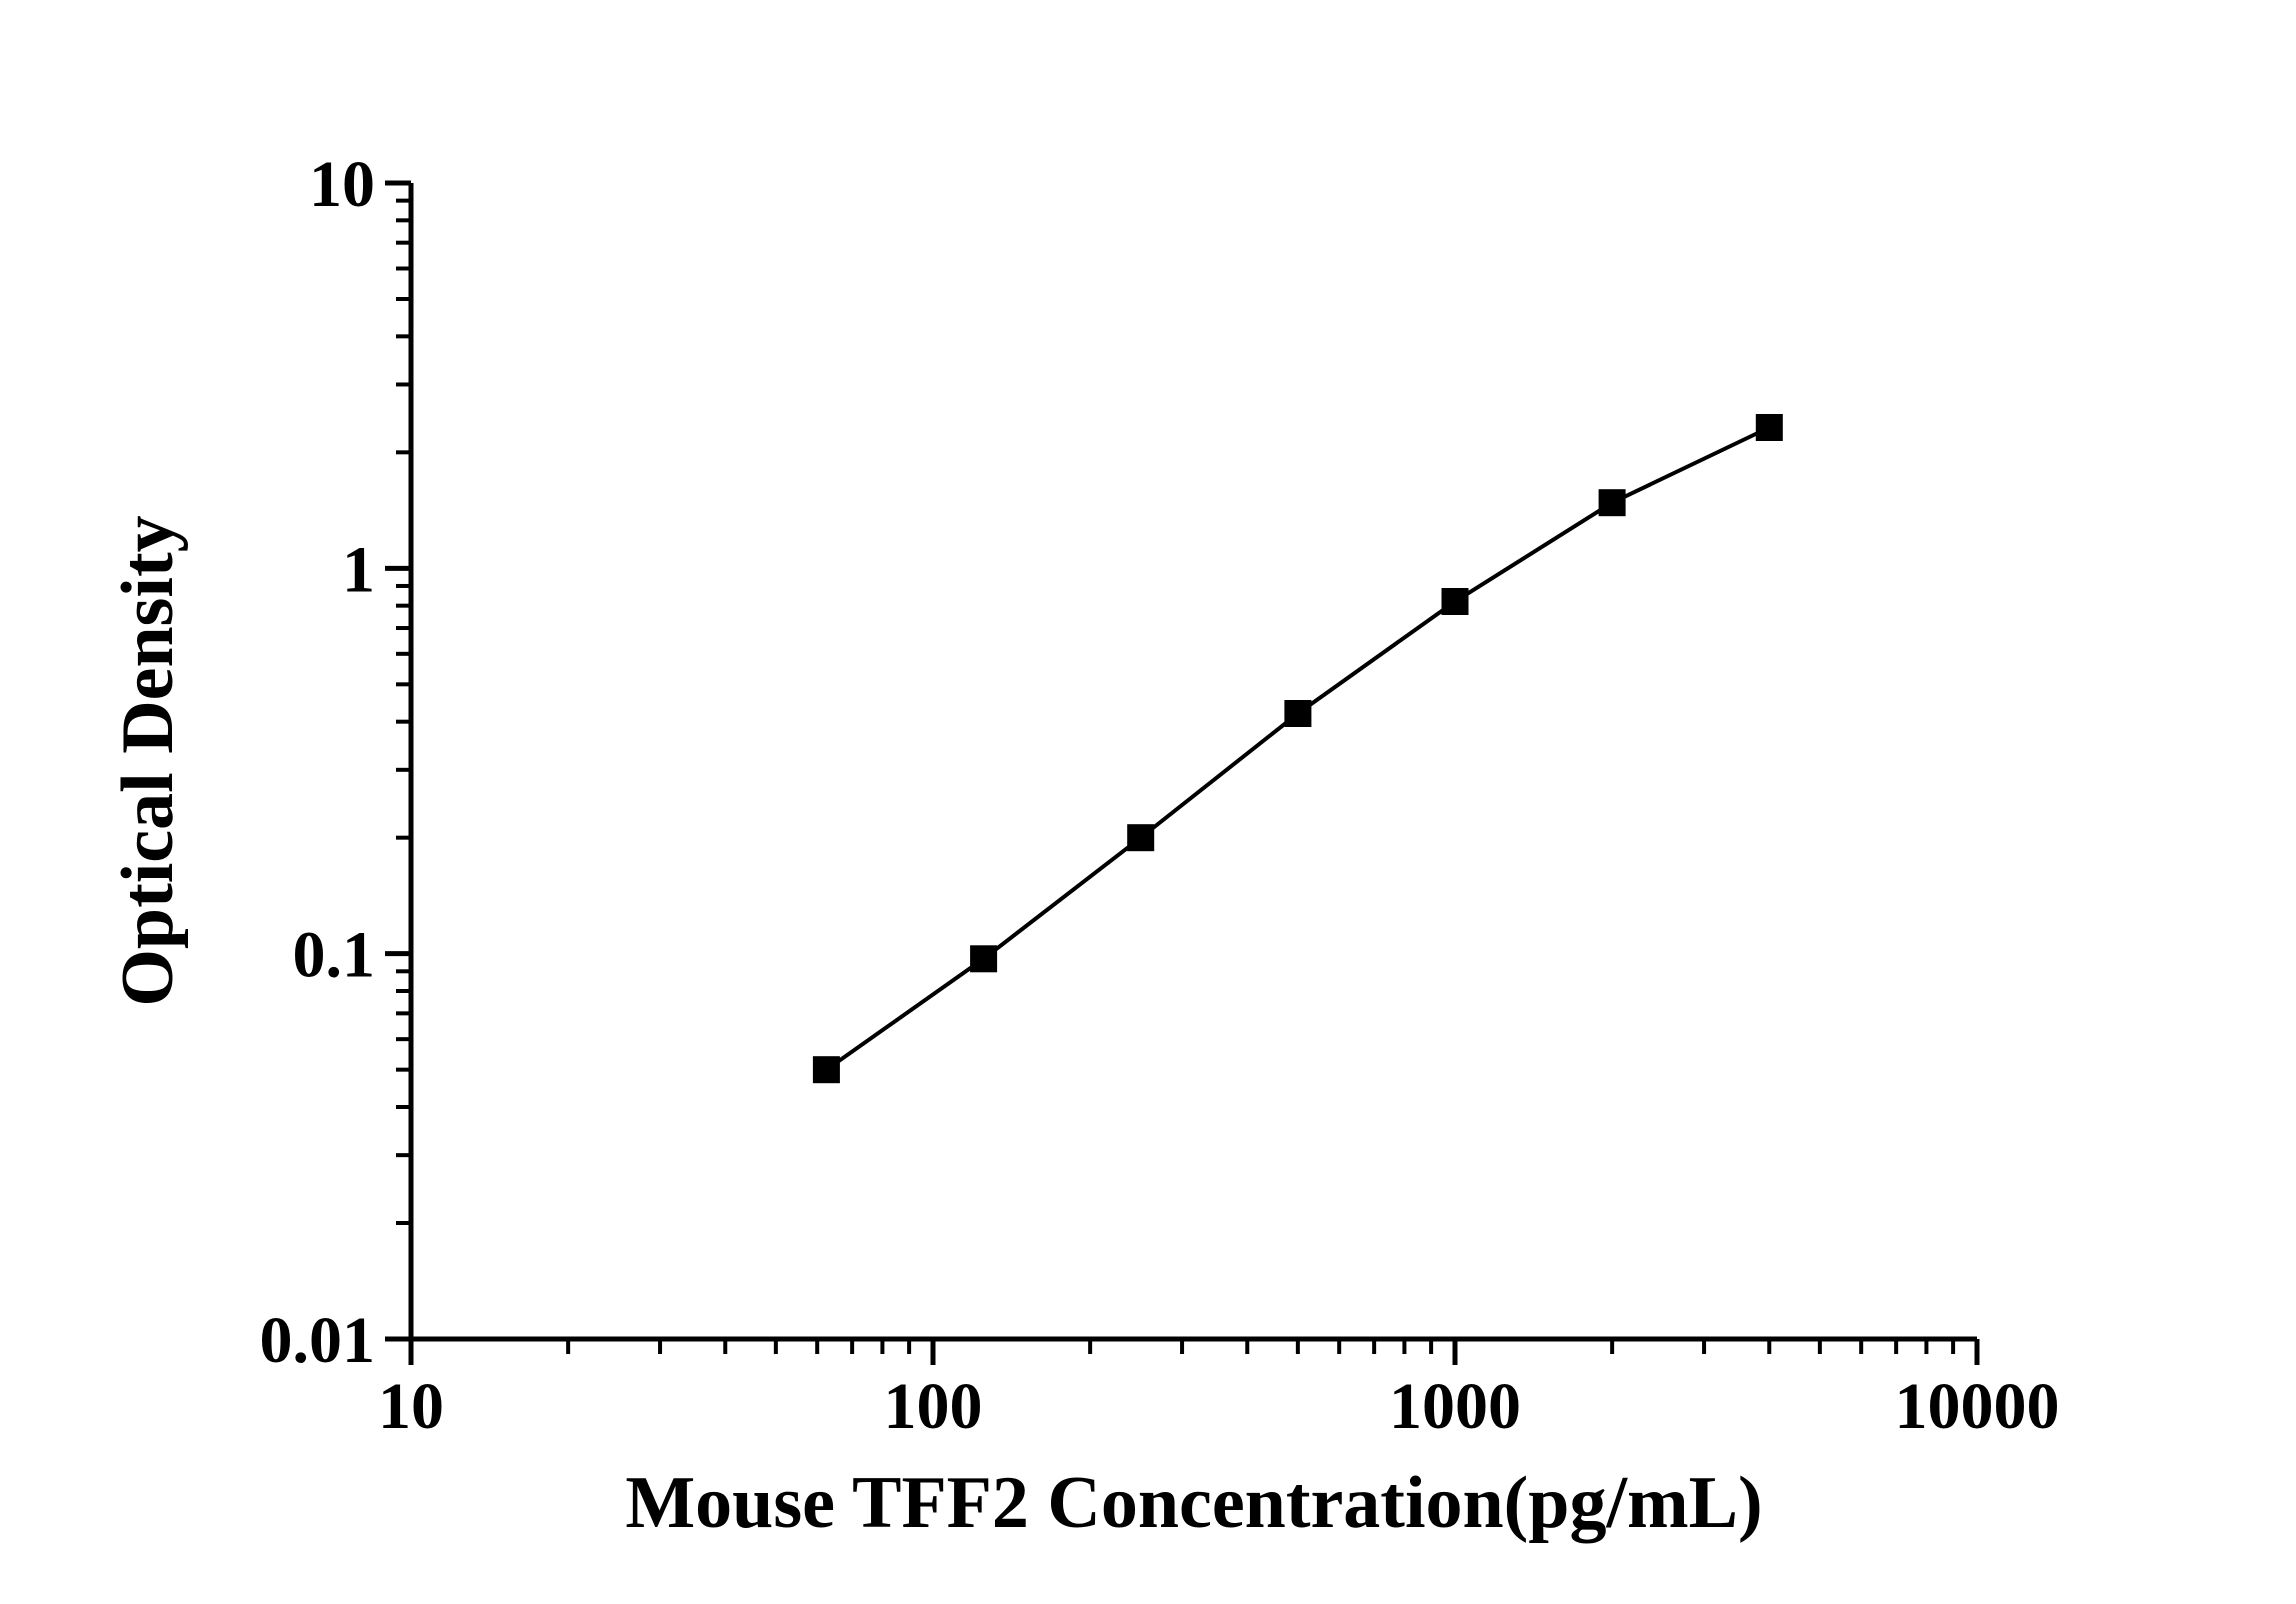 The height and width of the screenshot is (1604, 2296). What do you see at coordinates (933, 1406) in the screenshot?
I see `x-tick-label: 100` at bounding box center [933, 1406].